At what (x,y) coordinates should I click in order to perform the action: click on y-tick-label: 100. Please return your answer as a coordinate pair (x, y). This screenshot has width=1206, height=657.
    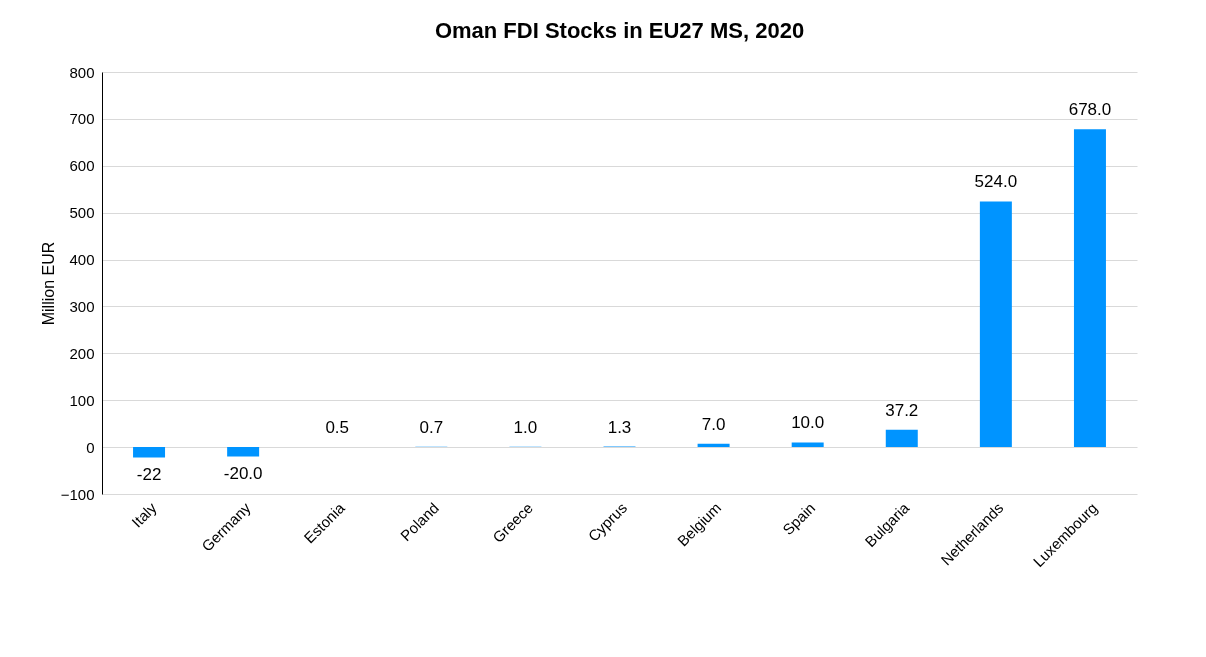
    Looking at the image, I should click on (82, 400).